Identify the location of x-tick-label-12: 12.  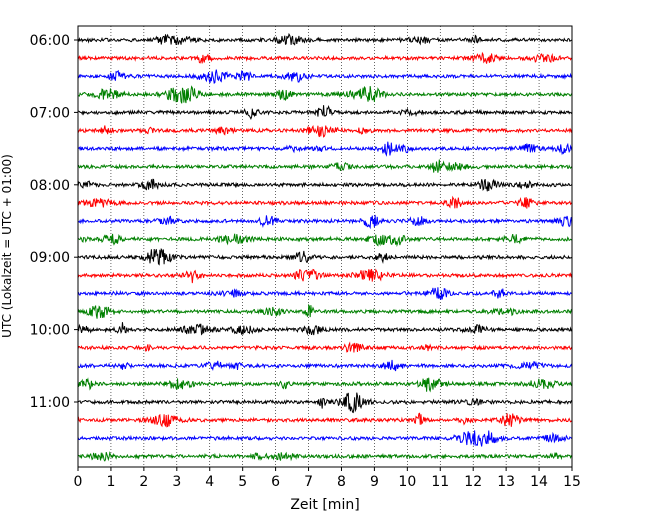
(473, 482).